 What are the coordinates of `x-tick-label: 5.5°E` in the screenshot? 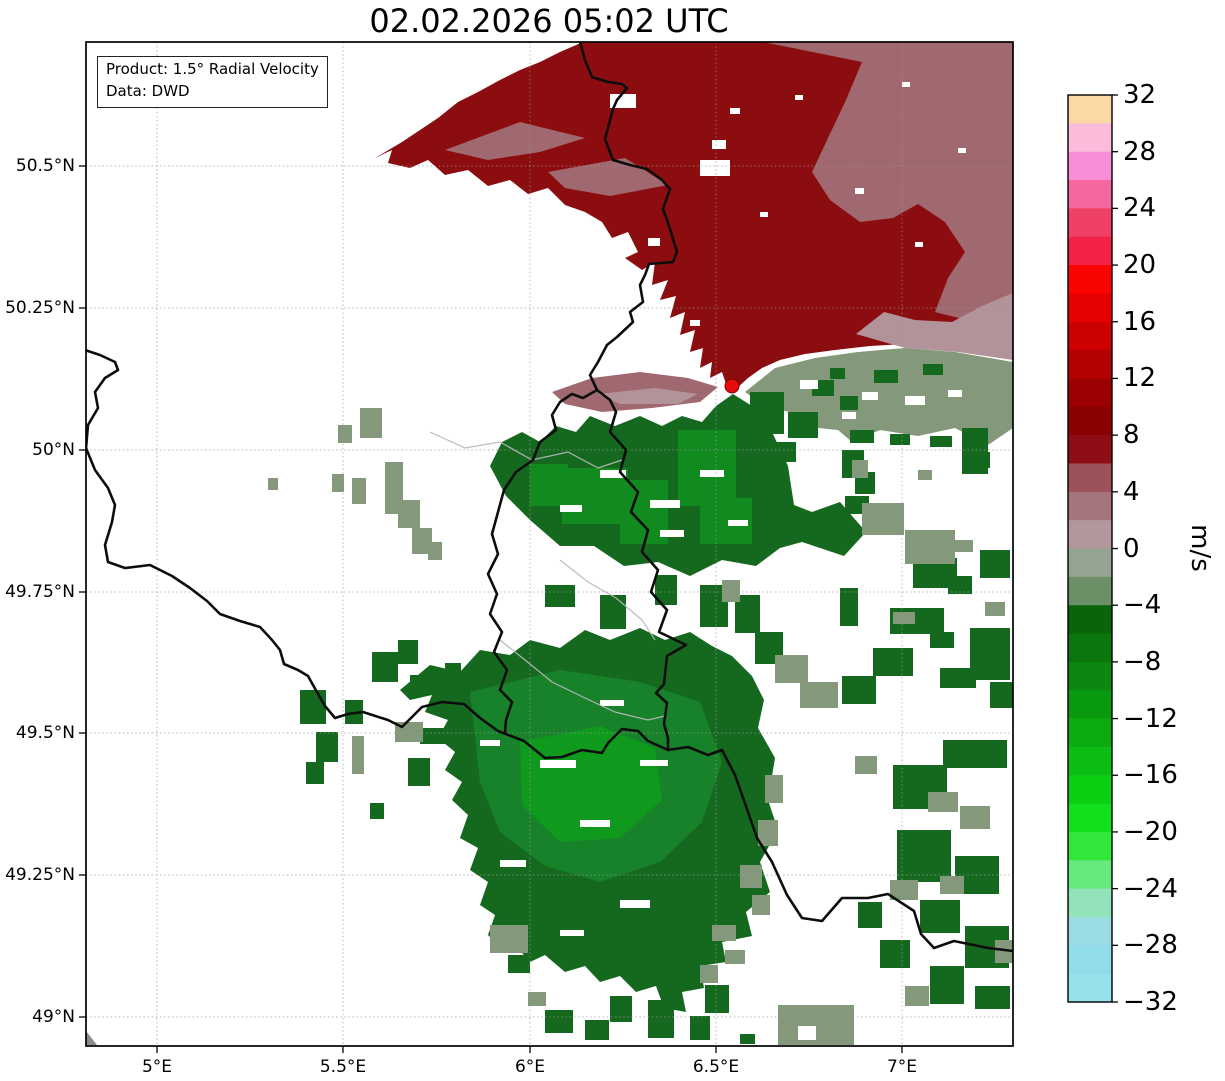 It's located at (343, 1067).